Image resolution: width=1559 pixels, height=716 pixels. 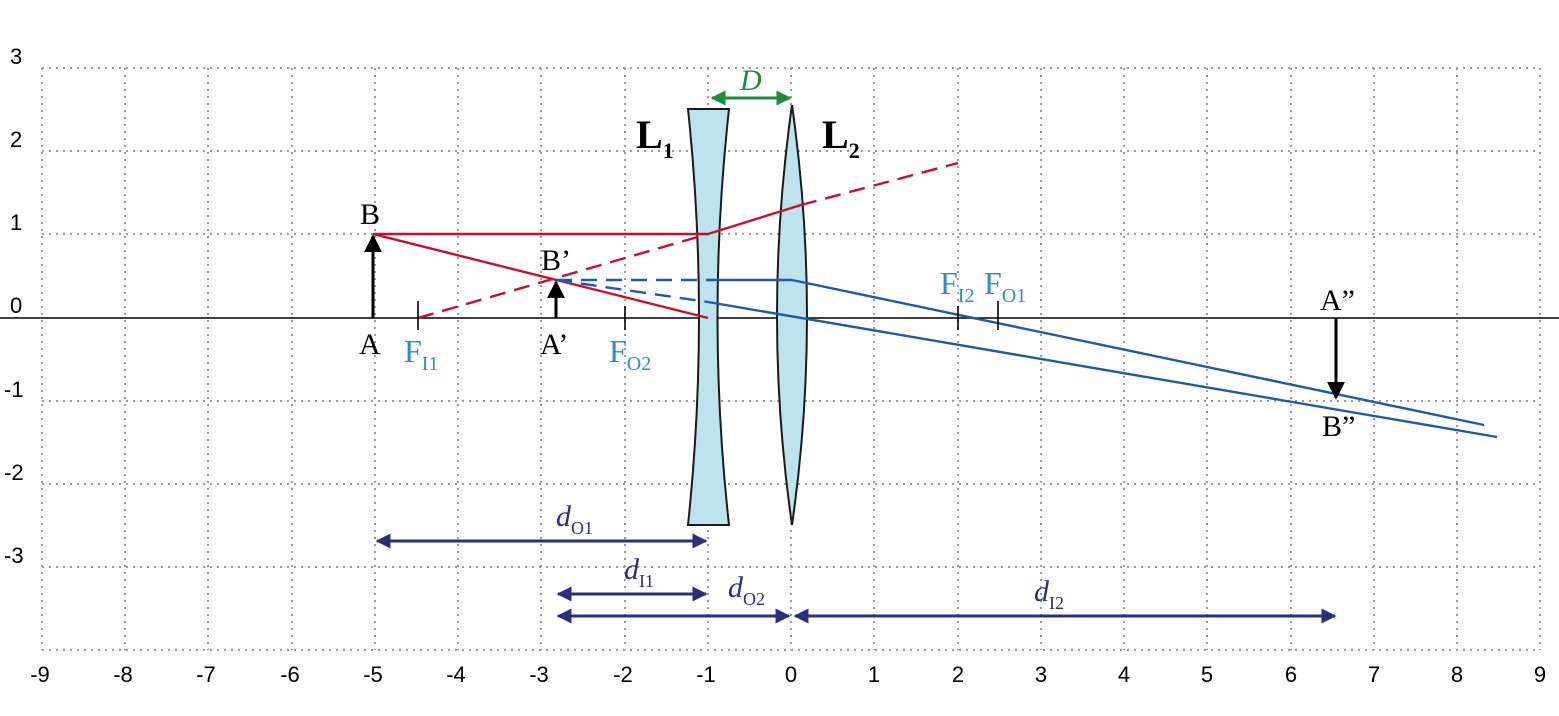 I want to click on y-tick: -1, so click(x=14, y=389).